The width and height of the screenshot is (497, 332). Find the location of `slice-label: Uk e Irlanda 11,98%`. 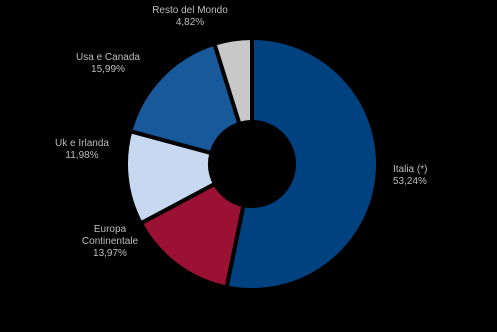

slice-label: Uk e Irlanda 11,98% is located at coordinates (82, 150).